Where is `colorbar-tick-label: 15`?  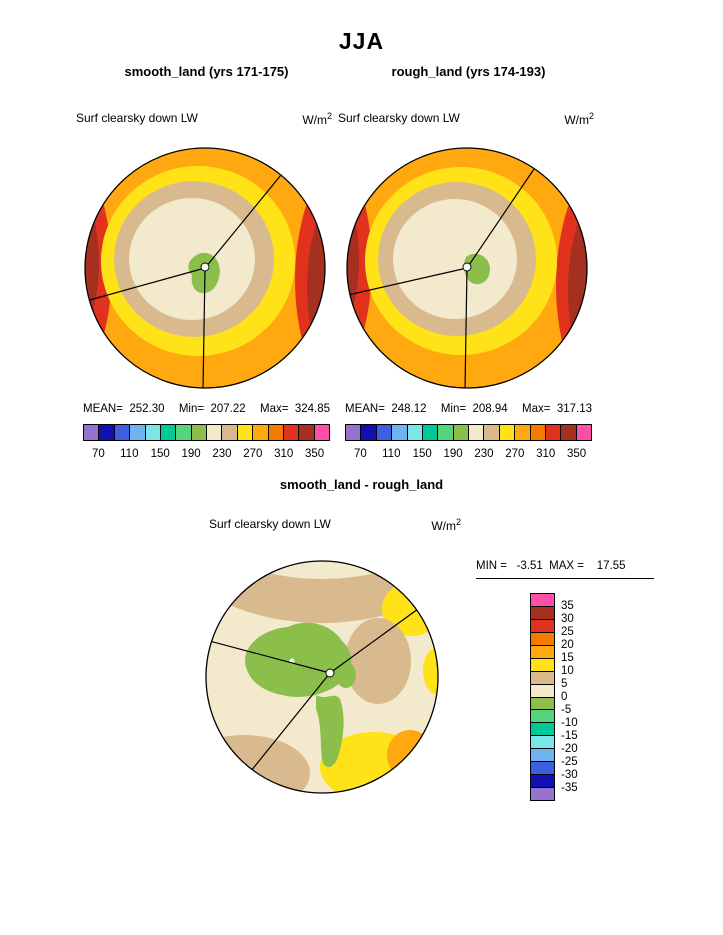
colorbar-tick-label: 15 is located at coordinates (567, 658).